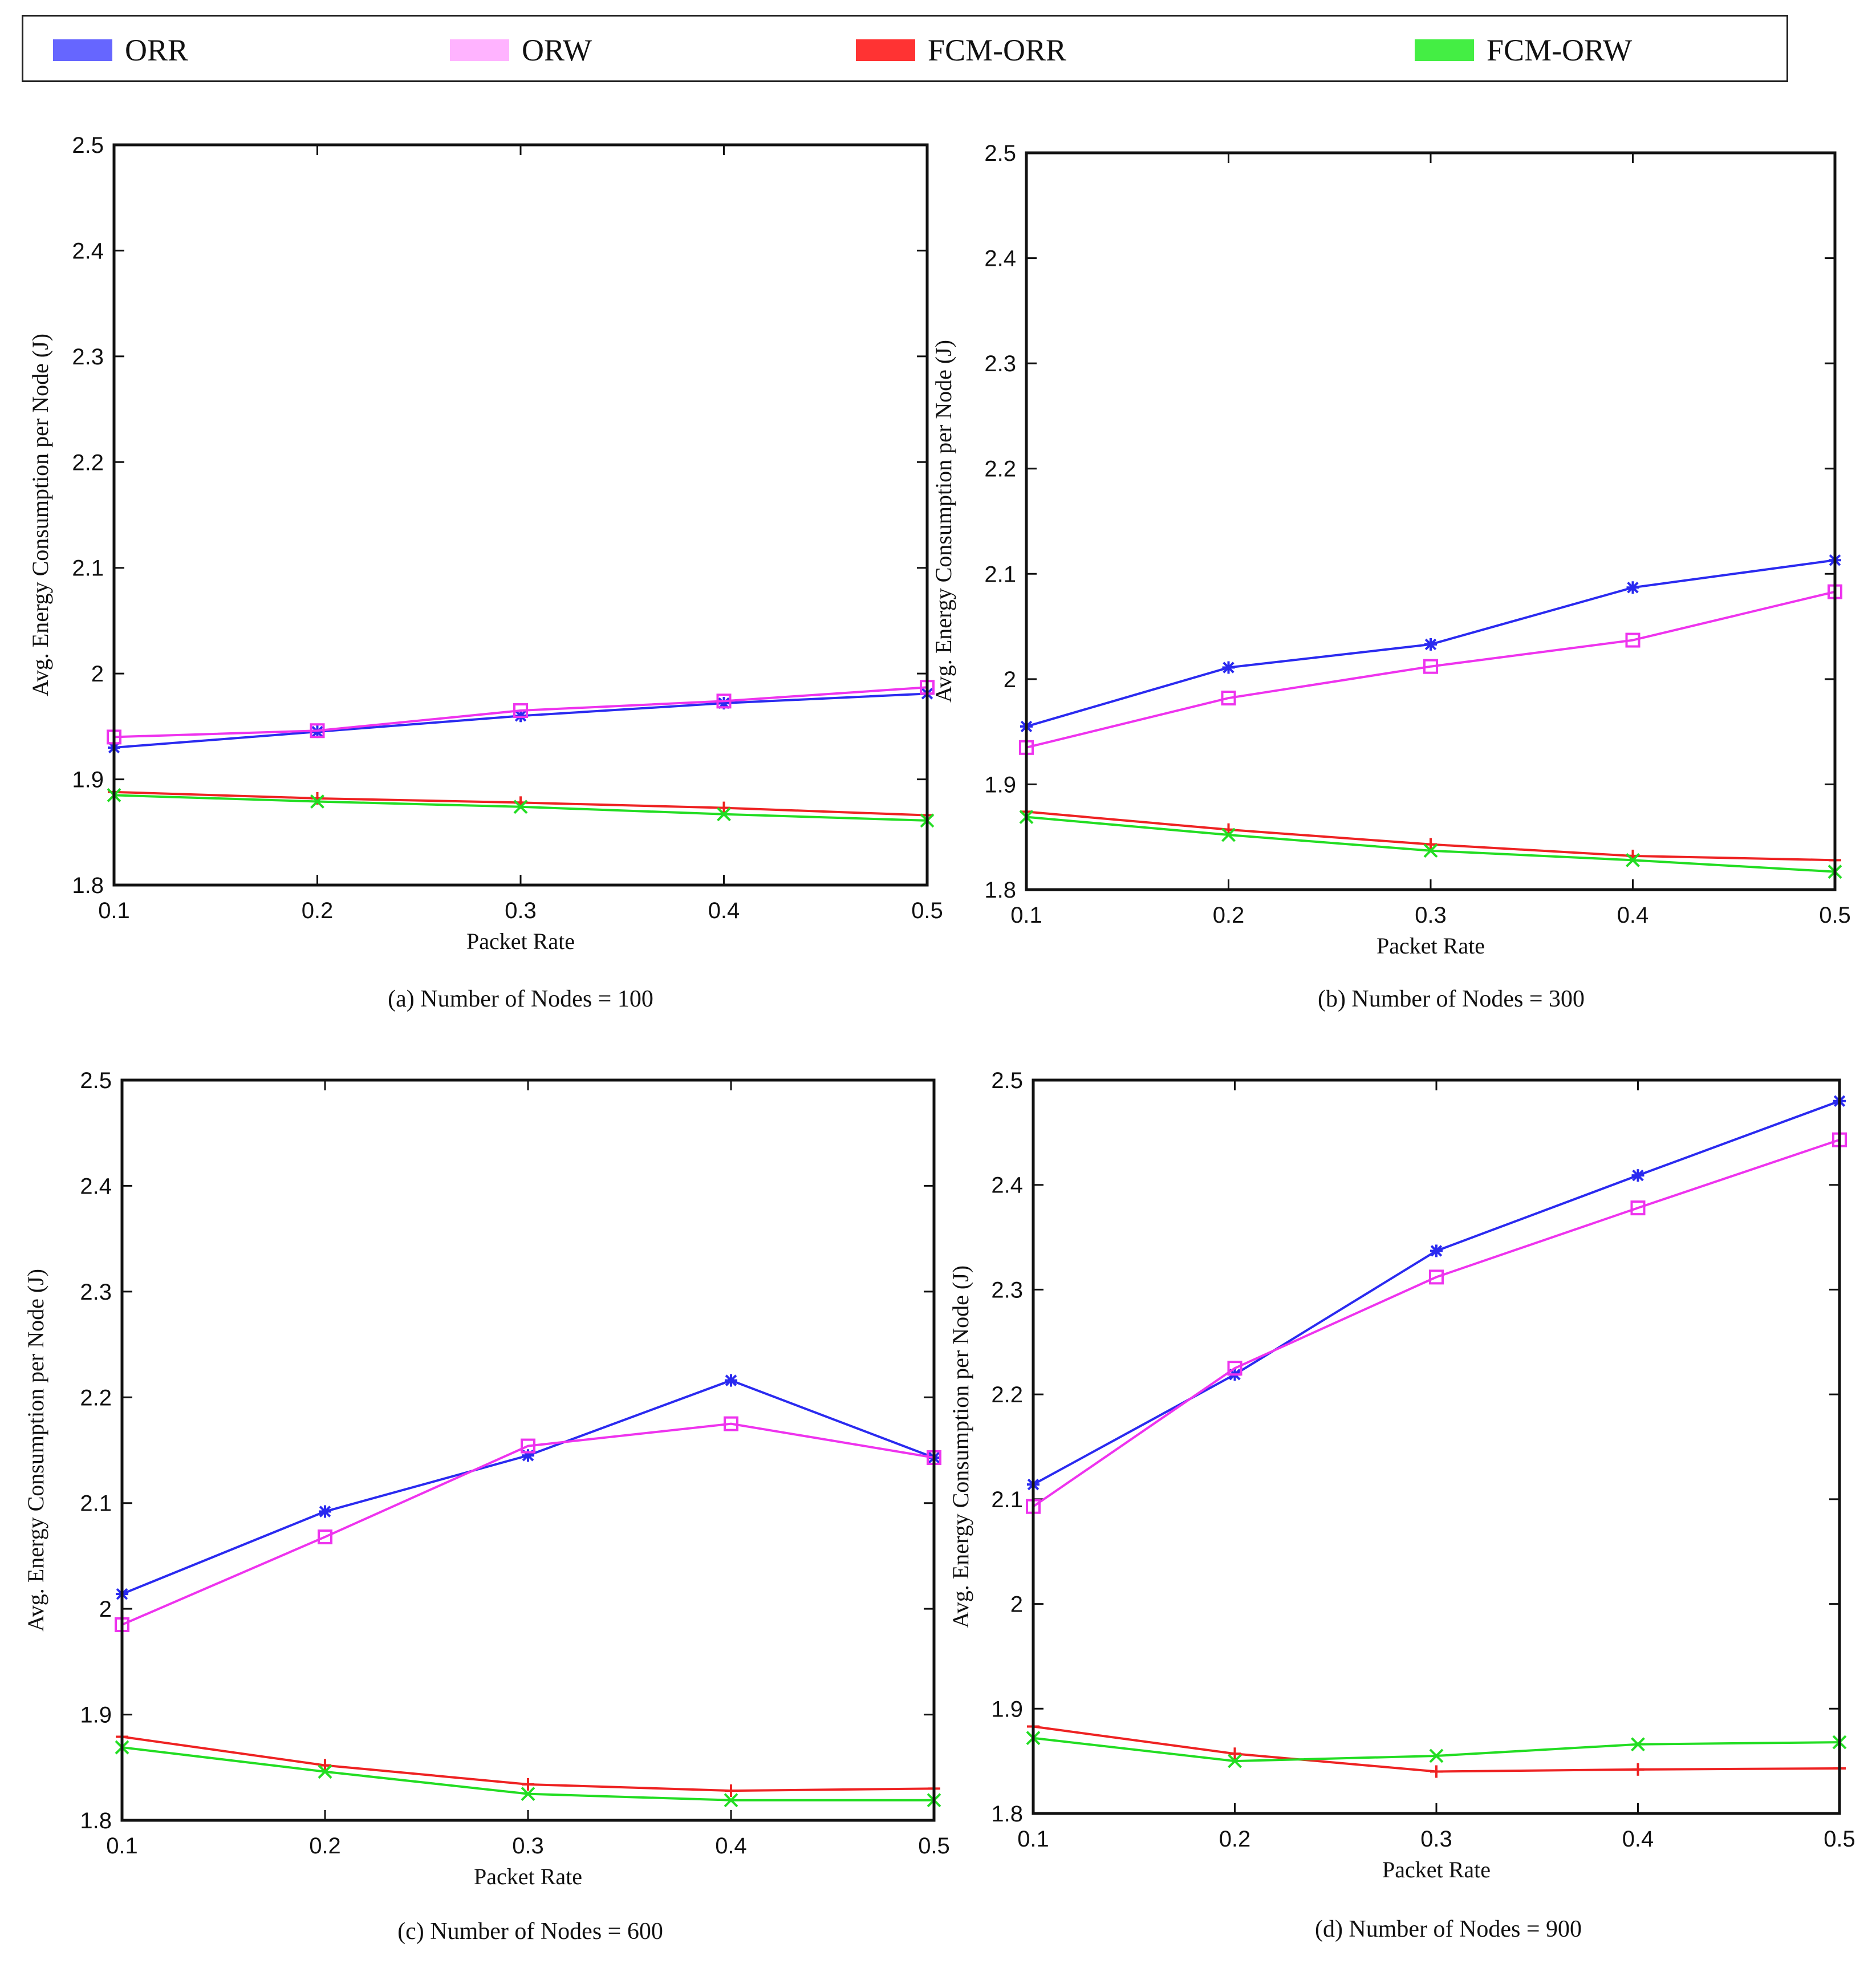 The image size is (1876, 1972). What do you see at coordinates (521, 51) in the screenshot?
I see `legend-item-orw: ORW` at bounding box center [521, 51].